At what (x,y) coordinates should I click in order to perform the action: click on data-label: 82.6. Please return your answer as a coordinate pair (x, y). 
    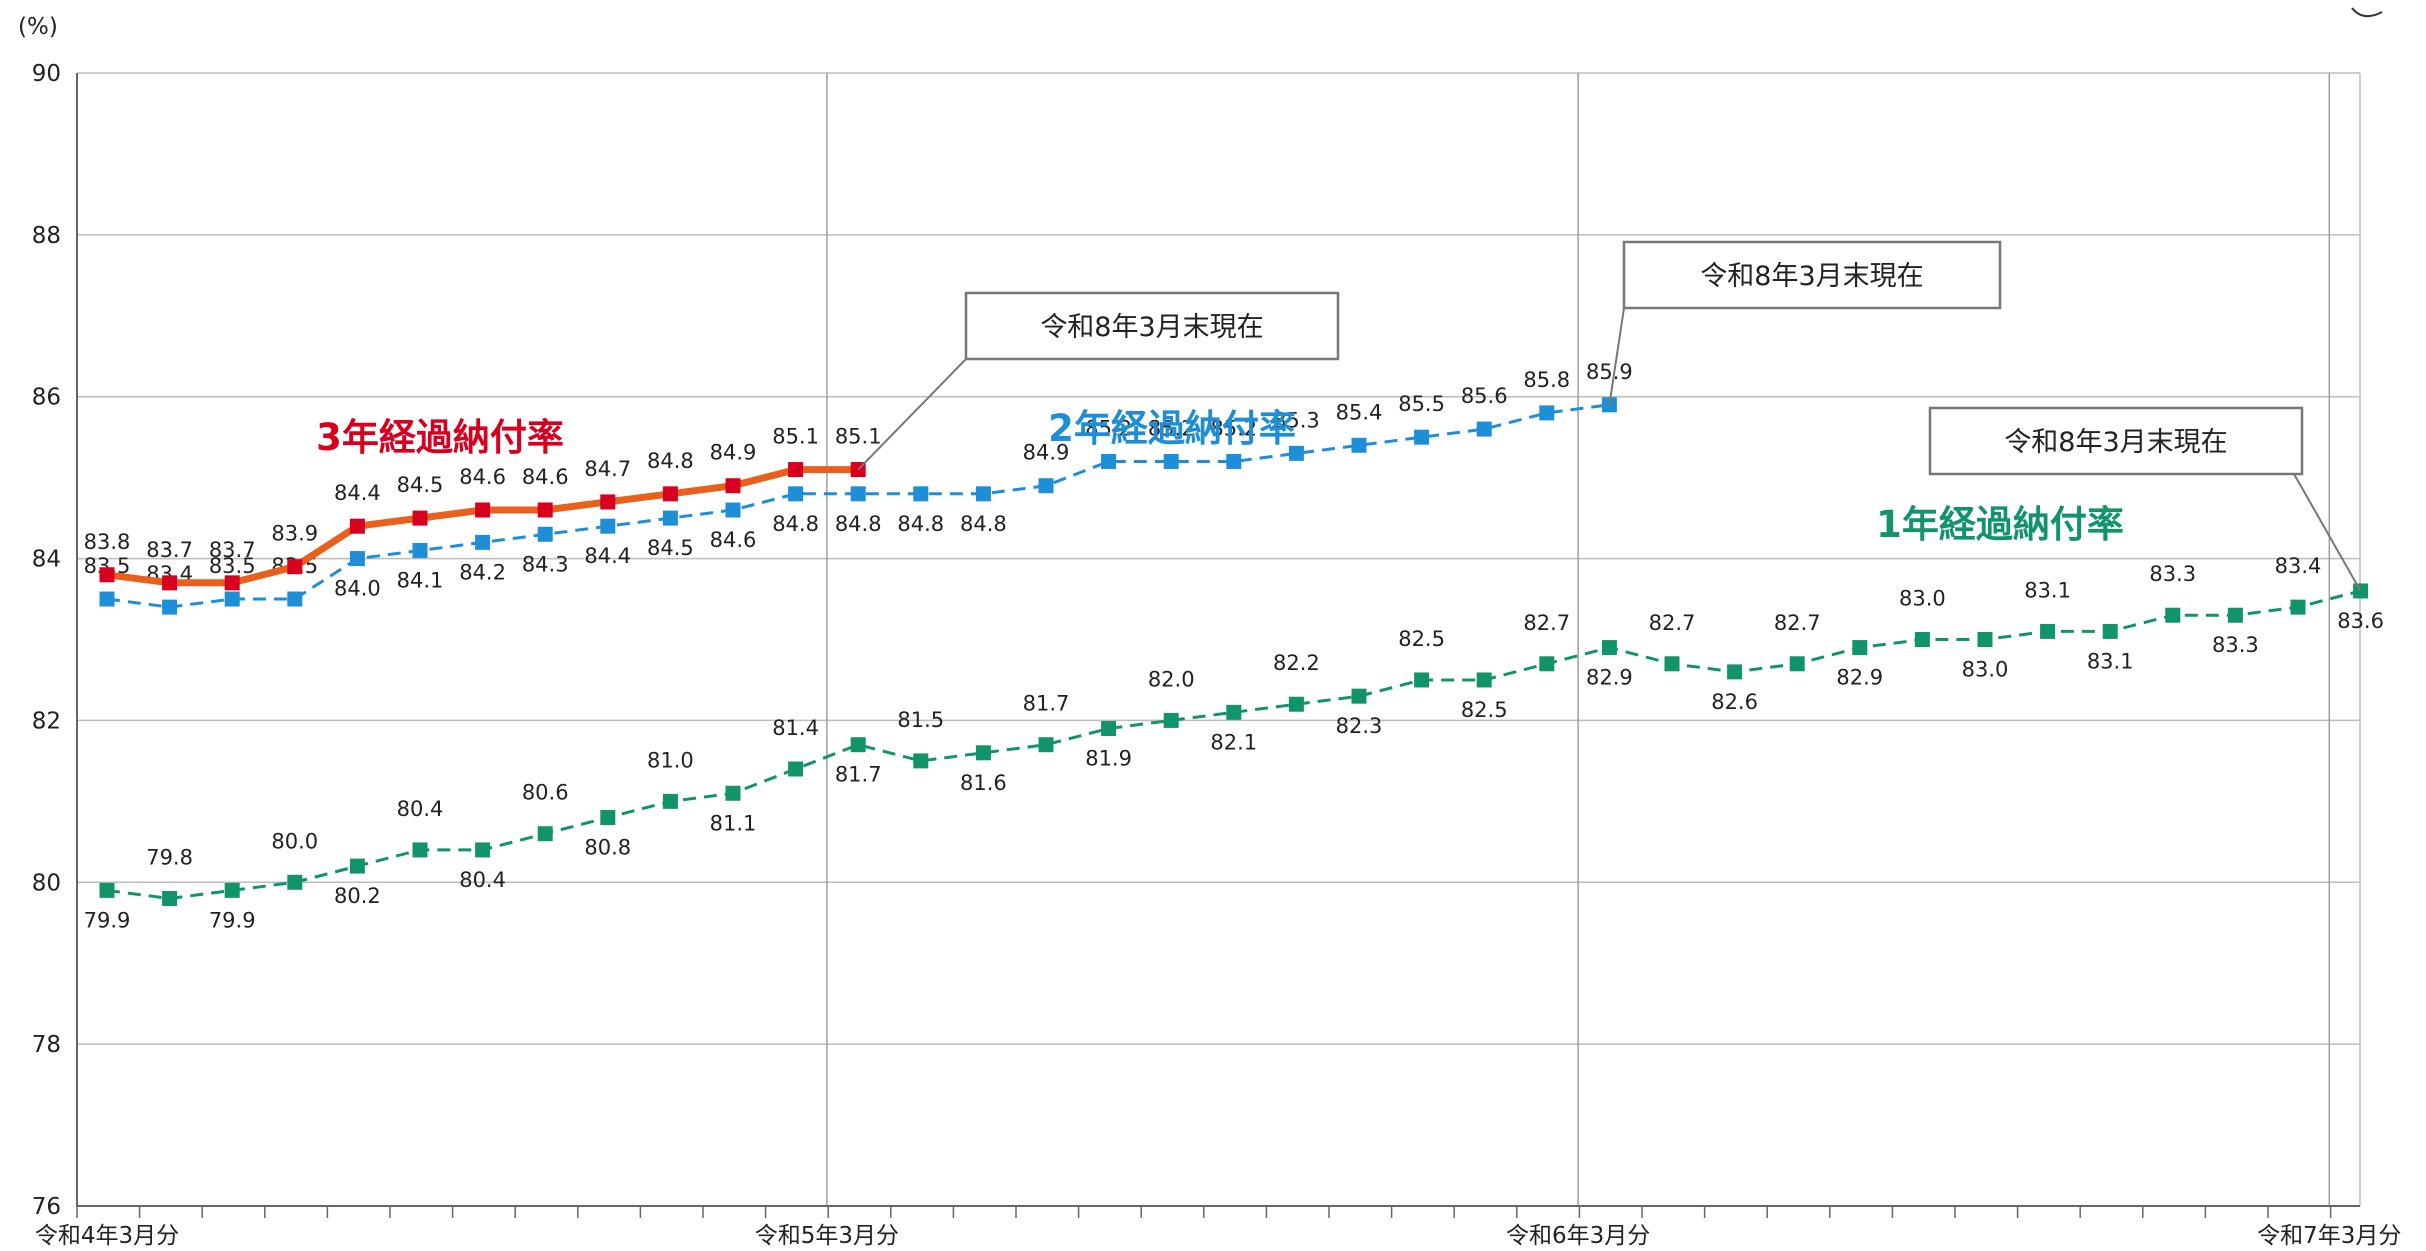
    Looking at the image, I should click on (1734, 702).